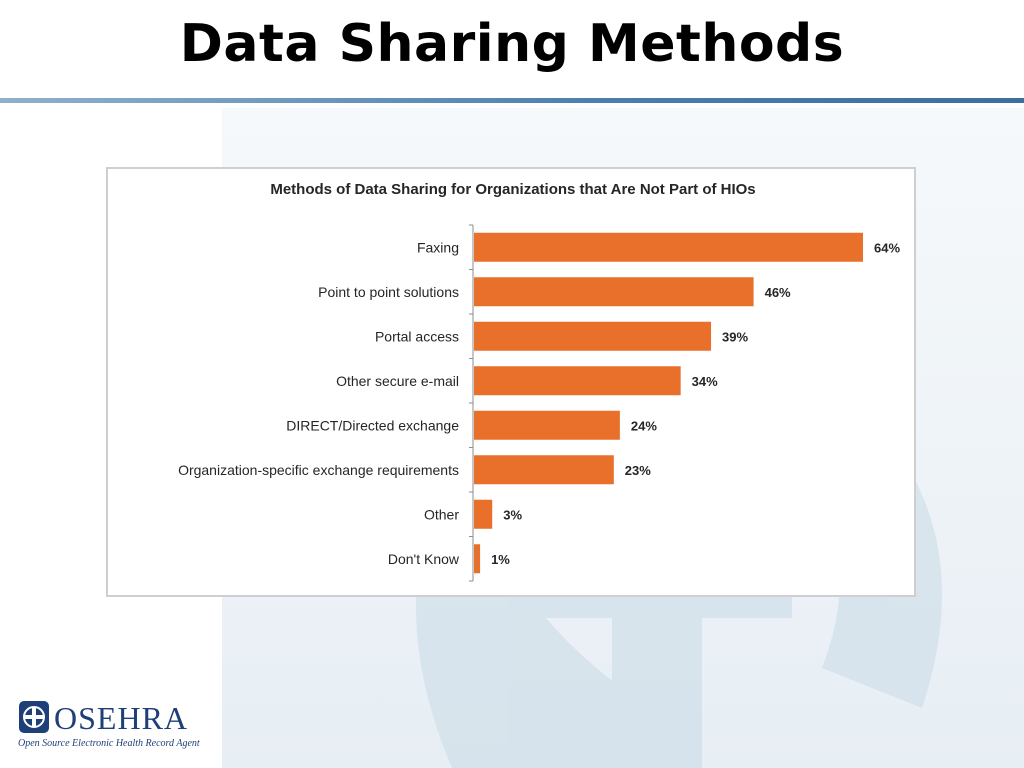  I want to click on data-label: 39%, so click(735, 336).